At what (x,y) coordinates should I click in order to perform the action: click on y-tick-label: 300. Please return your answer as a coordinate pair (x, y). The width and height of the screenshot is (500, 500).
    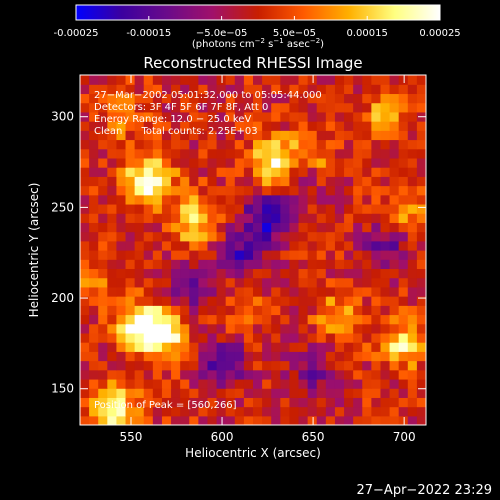
    Looking at the image, I should click on (62, 117).